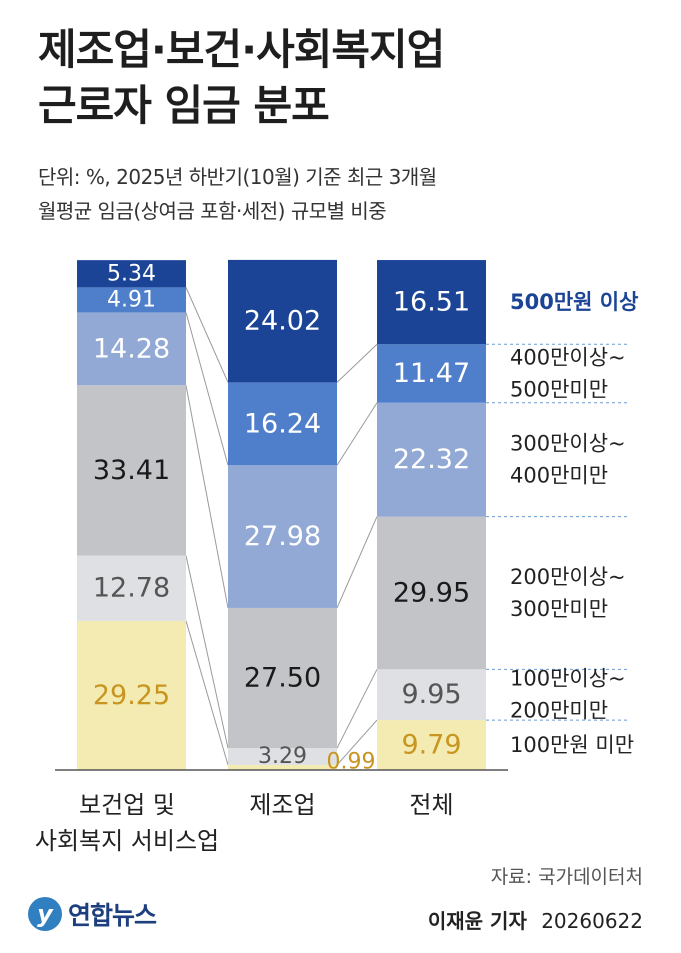 The width and height of the screenshot is (681, 953). What do you see at coordinates (559, 390) in the screenshot?
I see `legend-entry: 500만미만` at bounding box center [559, 390].